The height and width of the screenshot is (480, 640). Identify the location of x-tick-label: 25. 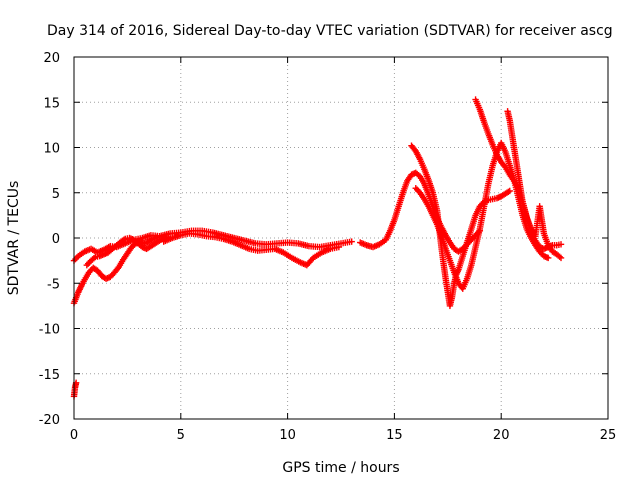
(608, 435).